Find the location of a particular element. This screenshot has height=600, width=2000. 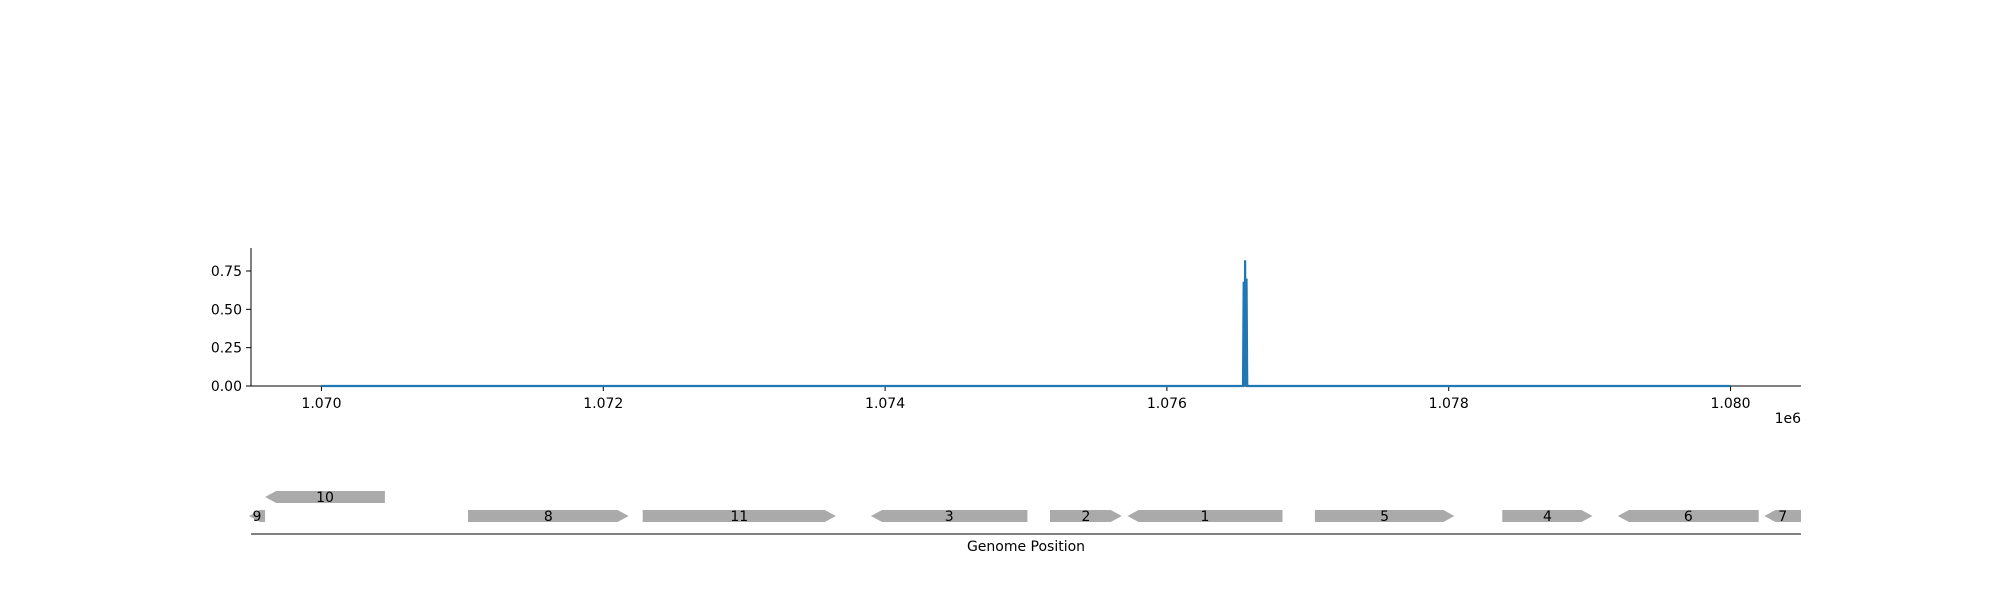

gene-label: 11 is located at coordinates (739, 517).